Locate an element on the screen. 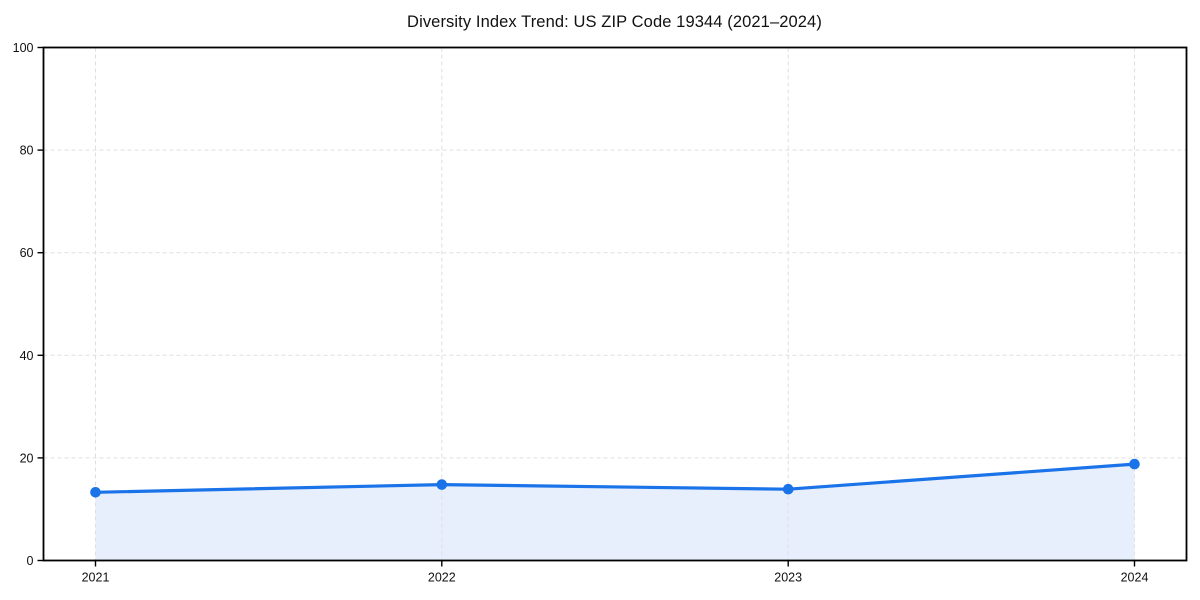  x-tick-label: 2021 is located at coordinates (96, 578).